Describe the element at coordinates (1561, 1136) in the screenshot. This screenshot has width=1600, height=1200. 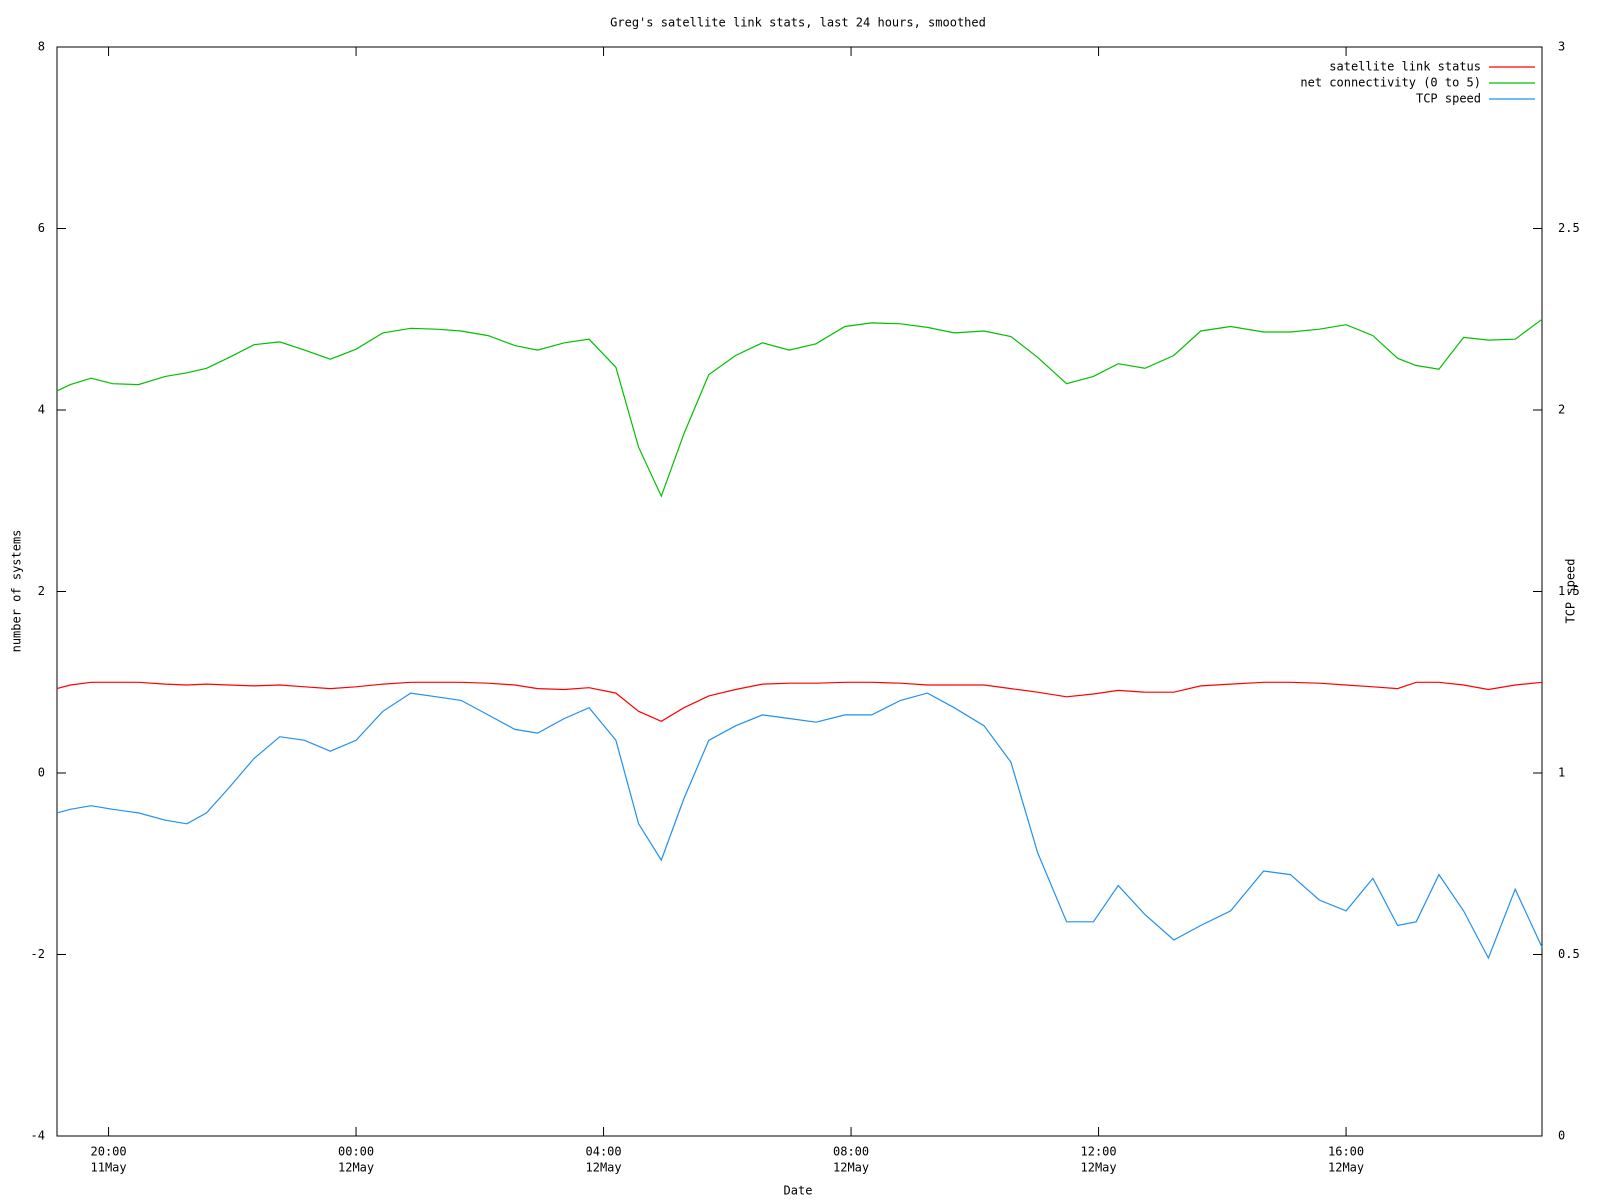
I see `y2-tick-label: 0` at that location.